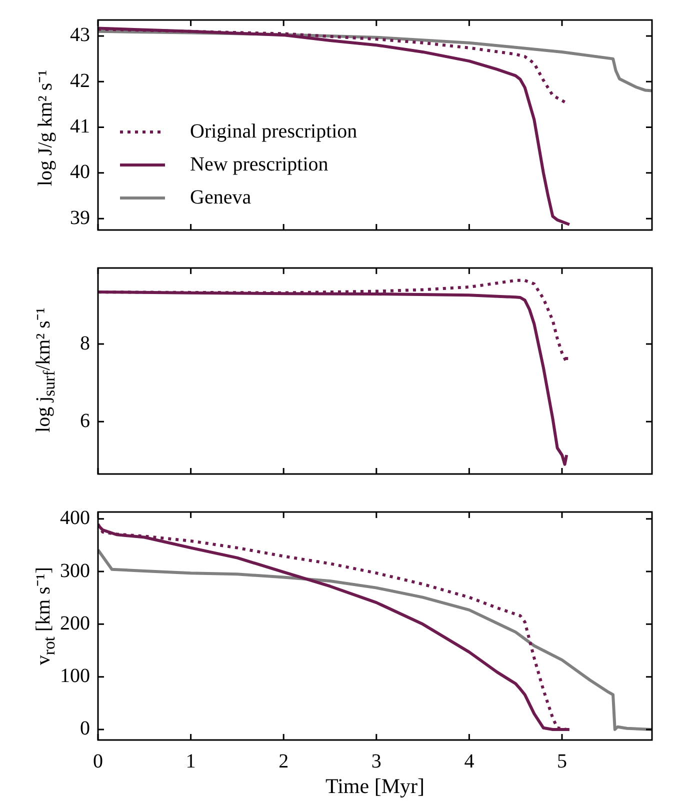 This screenshot has height=808, width=675. Describe the element at coordinates (85, 343) in the screenshot. I see `y-tick-label: 8` at that location.